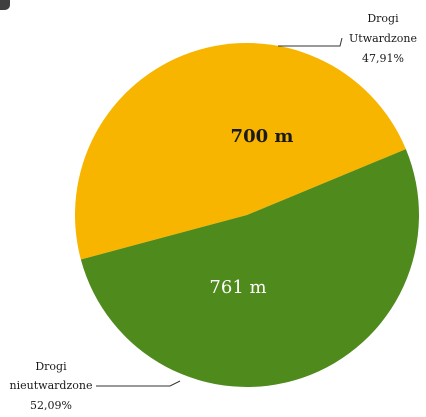 This screenshot has height=417, width=426. I want to click on corner-mark, so click(5, 5).